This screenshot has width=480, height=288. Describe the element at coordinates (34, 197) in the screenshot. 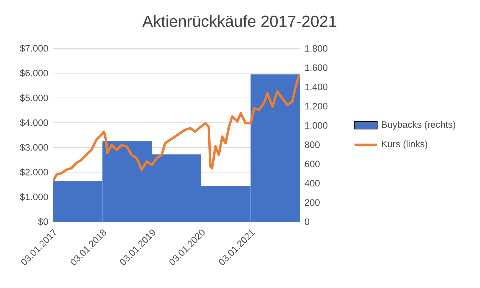

I see `y-tick-label: $1.000` at that location.